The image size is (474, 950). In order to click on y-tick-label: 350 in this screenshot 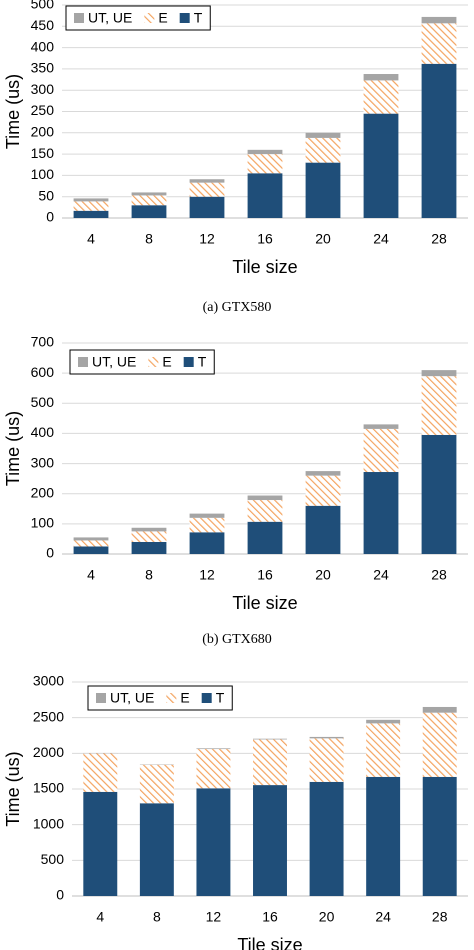, I will do `click(43, 68)`.